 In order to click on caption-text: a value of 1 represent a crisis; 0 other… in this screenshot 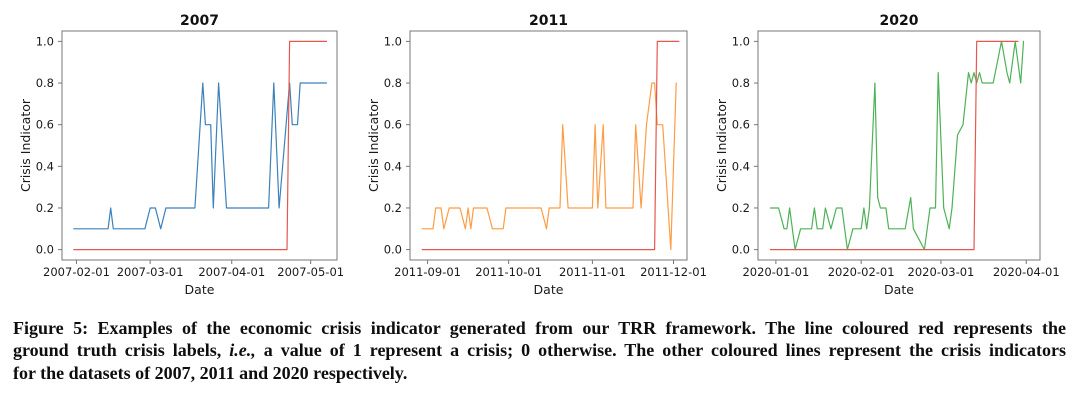, I will do `click(660, 350)`.